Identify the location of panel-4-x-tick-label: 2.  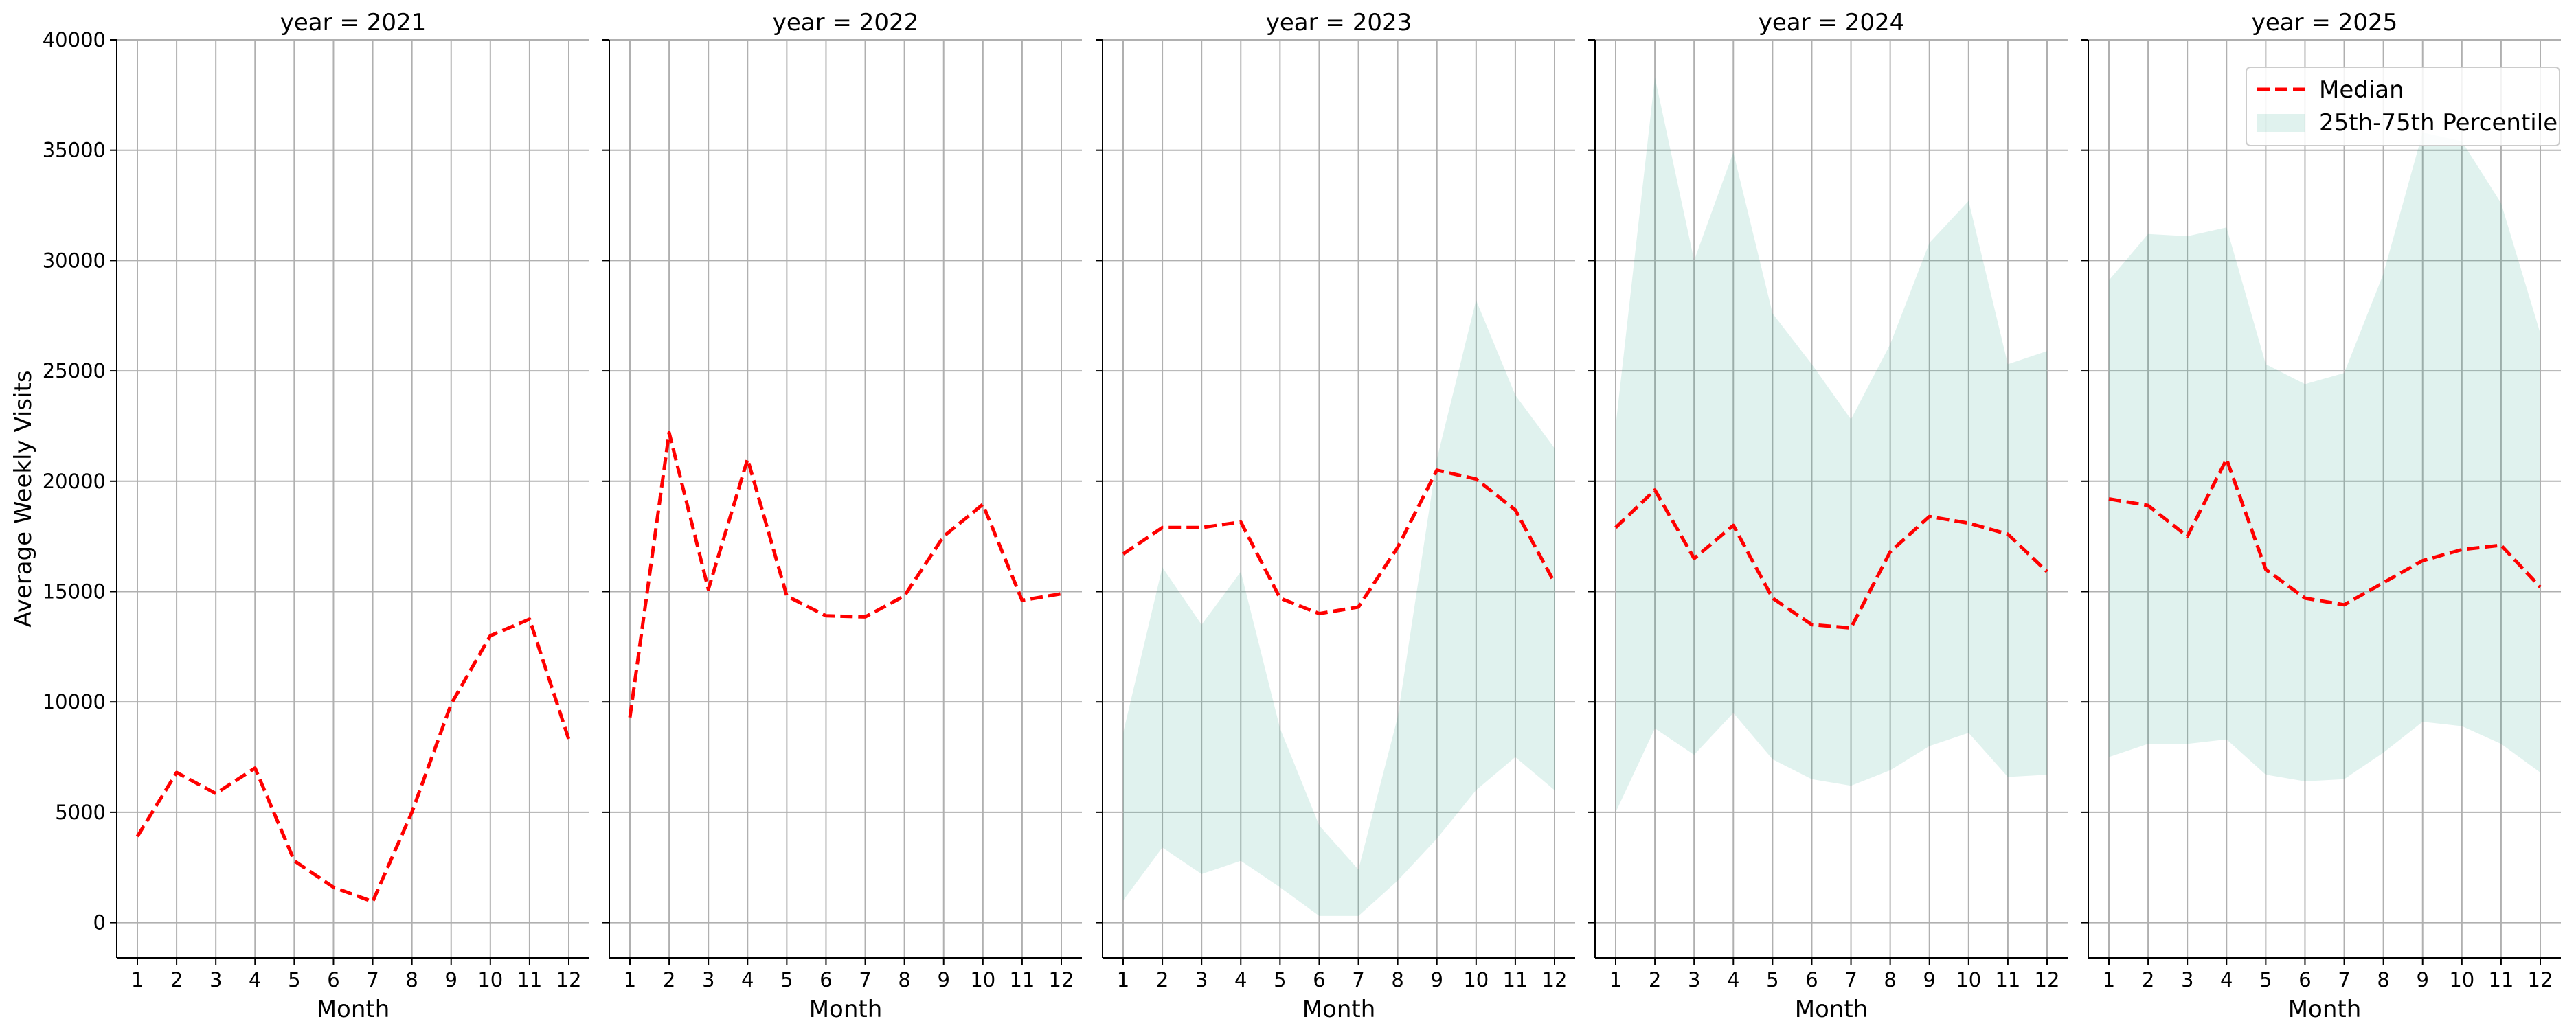
(1655, 980).